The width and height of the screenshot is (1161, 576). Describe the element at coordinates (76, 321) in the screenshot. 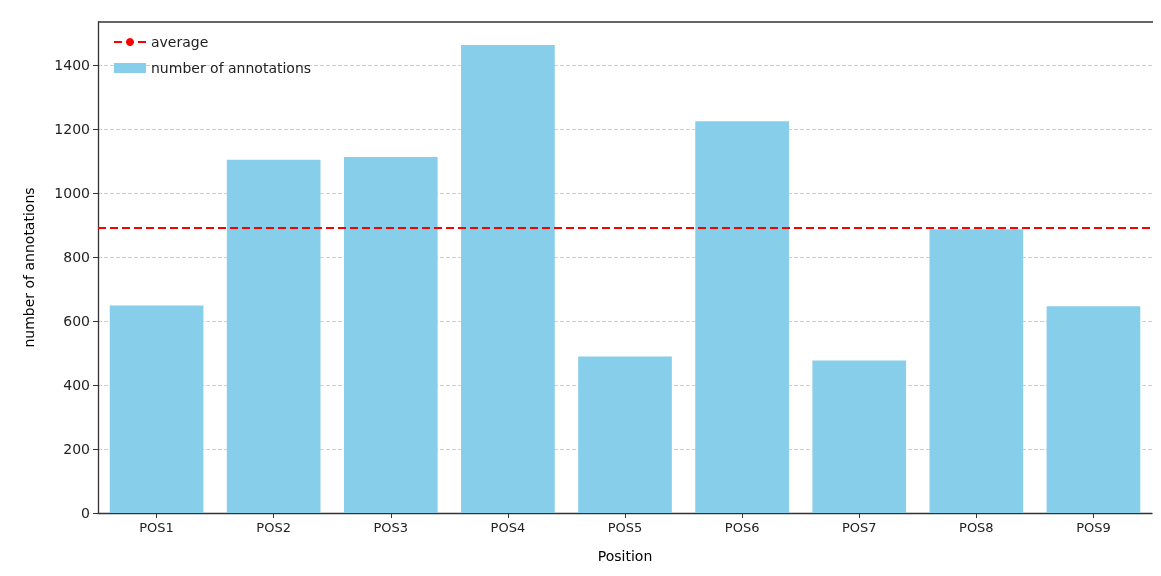

I see `y-tick-label: 600` at that location.